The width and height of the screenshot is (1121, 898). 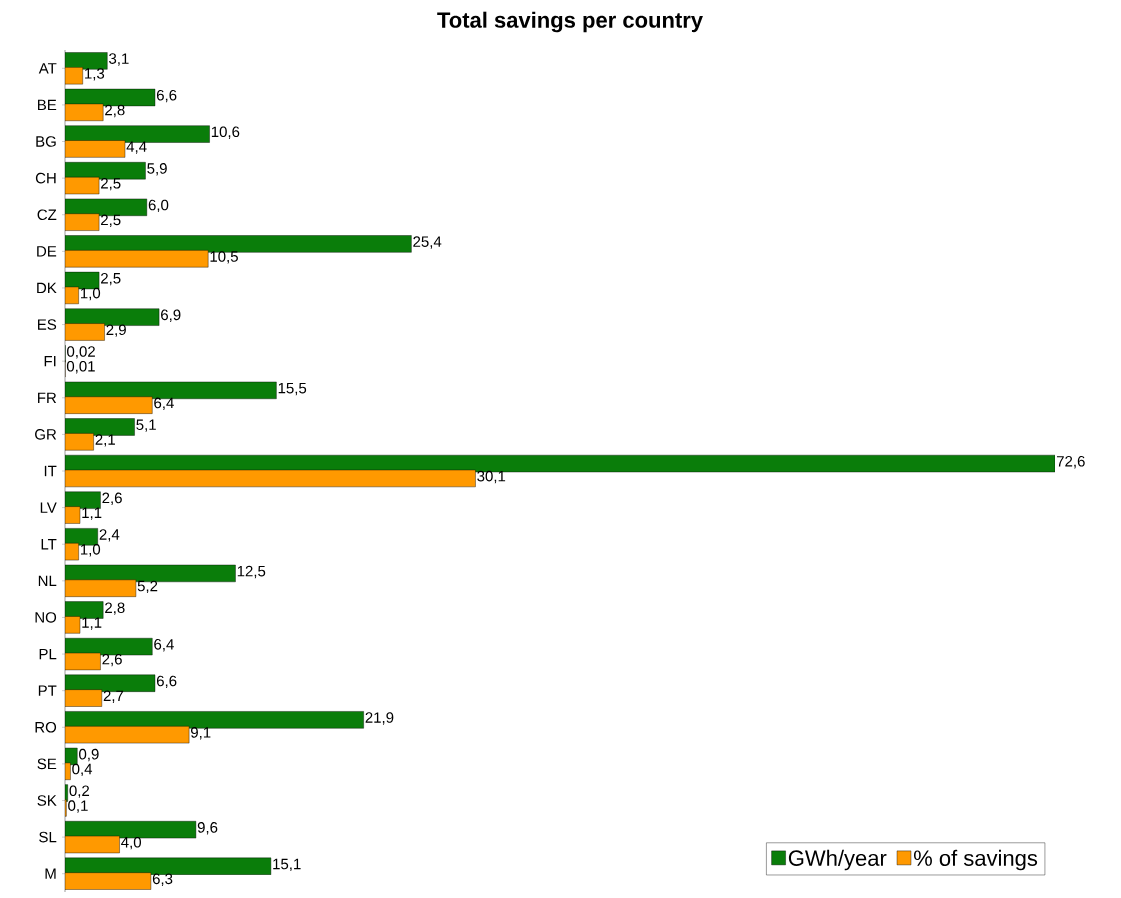 What do you see at coordinates (105, 440) in the screenshot?
I see `data-label: 2,1` at bounding box center [105, 440].